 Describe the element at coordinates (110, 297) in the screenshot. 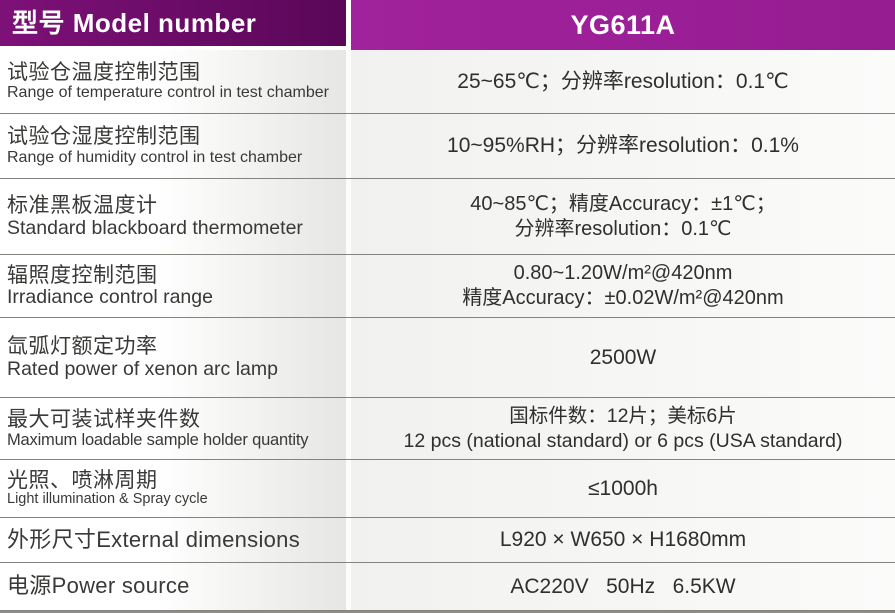

I see `spec-label-en: Irradiance control range` at that location.